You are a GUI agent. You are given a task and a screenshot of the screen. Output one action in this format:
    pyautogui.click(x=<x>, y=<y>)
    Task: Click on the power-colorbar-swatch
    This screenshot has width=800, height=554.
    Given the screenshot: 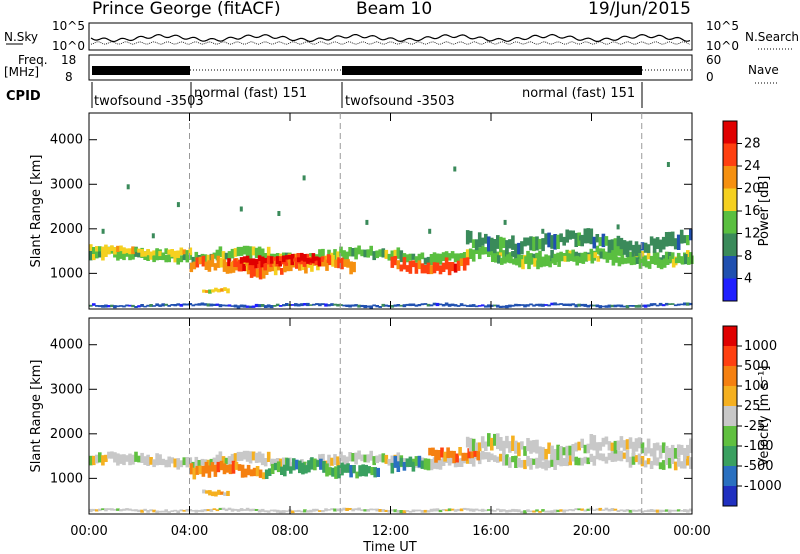 What is the action you would take?
    pyautogui.click(x=730, y=245)
    